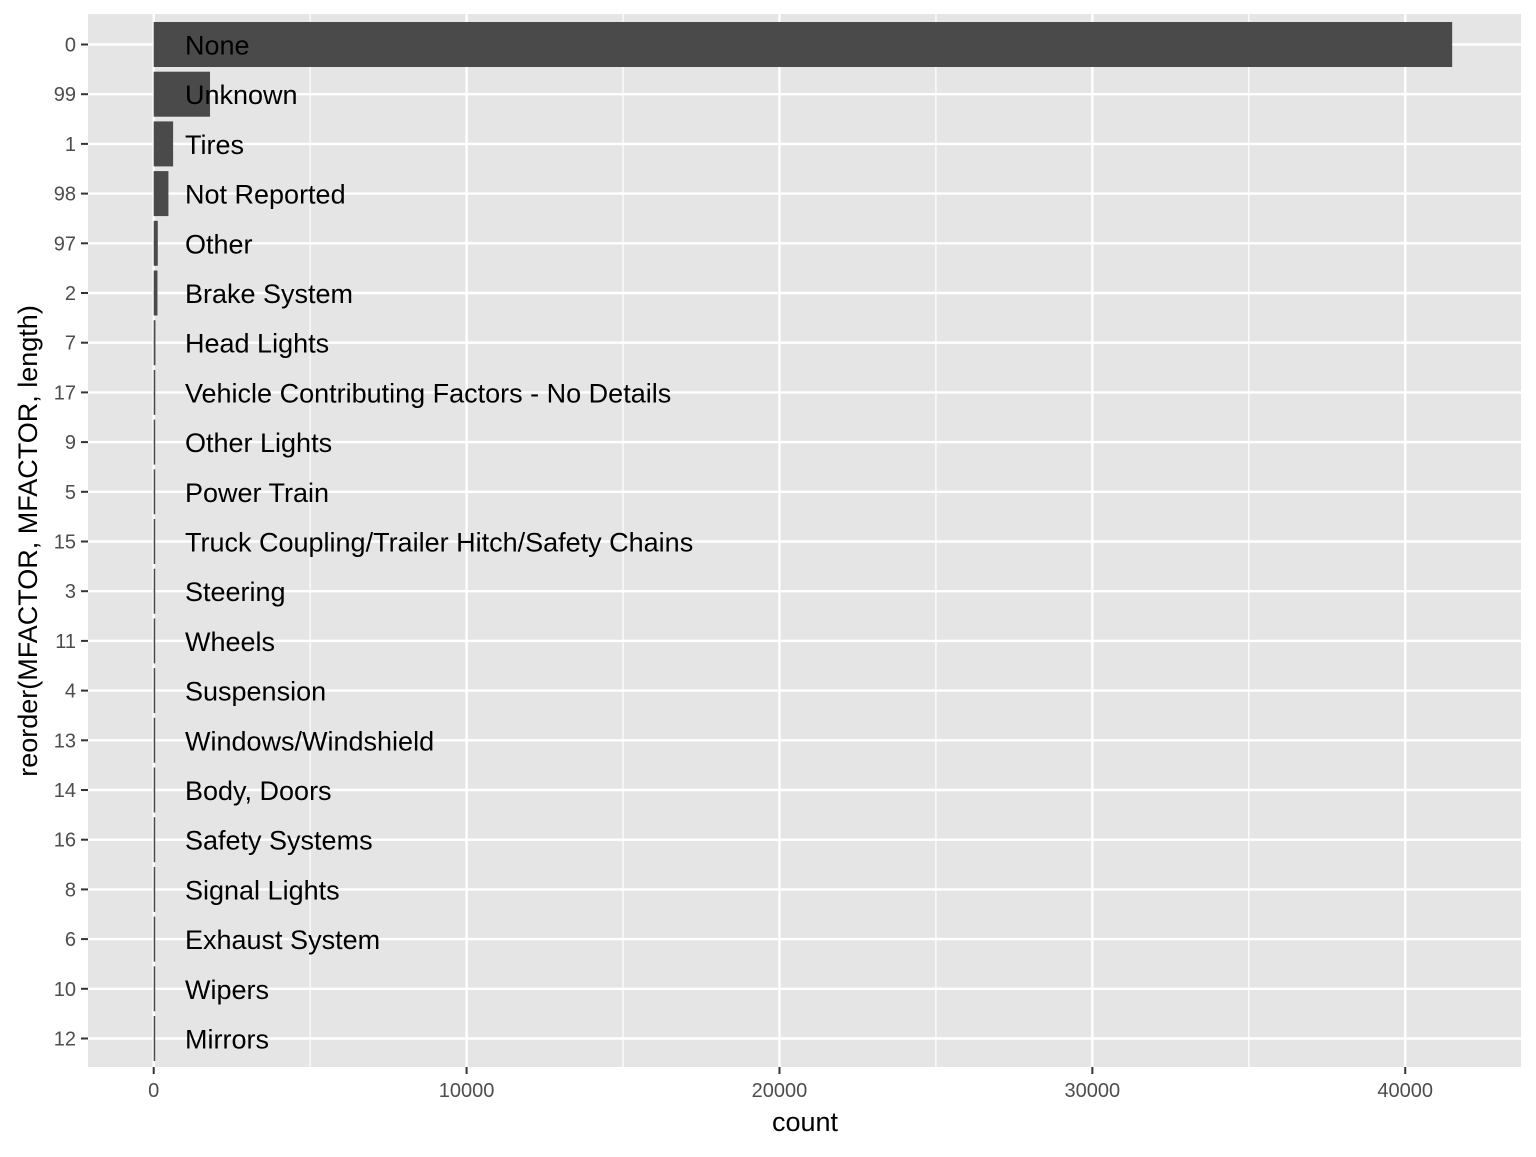 This screenshot has width=1536, height=1157. Describe the element at coordinates (153, 1091) in the screenshot. I see `x-tick-label: 0` at that location.